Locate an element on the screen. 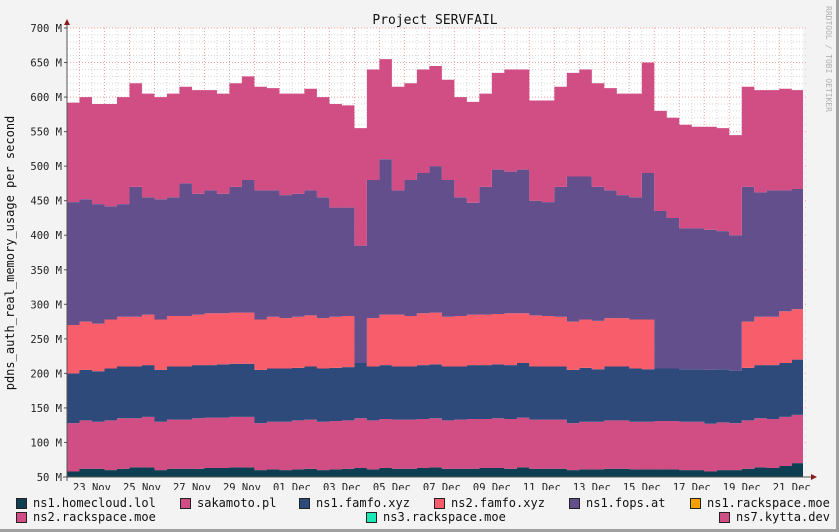 This screenshot has height=532, width=839. x-tick-label: 01 Dec is located at coordinates (292, 486).